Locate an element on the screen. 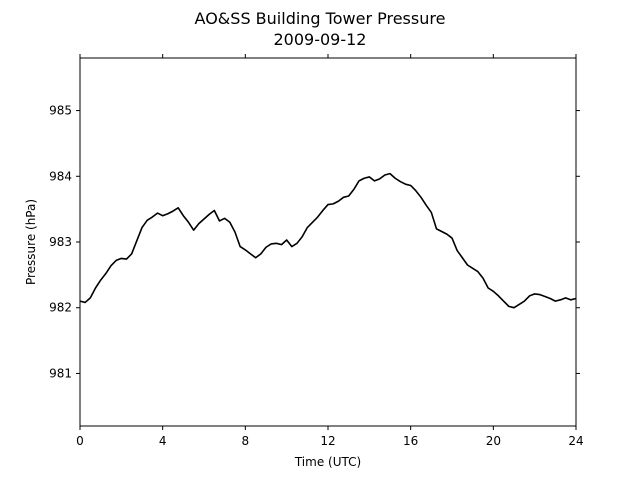 Image resolution: width=640 pixels, height=480 pixels. y-tick-label: 985 is located at coordinates (60, 111).